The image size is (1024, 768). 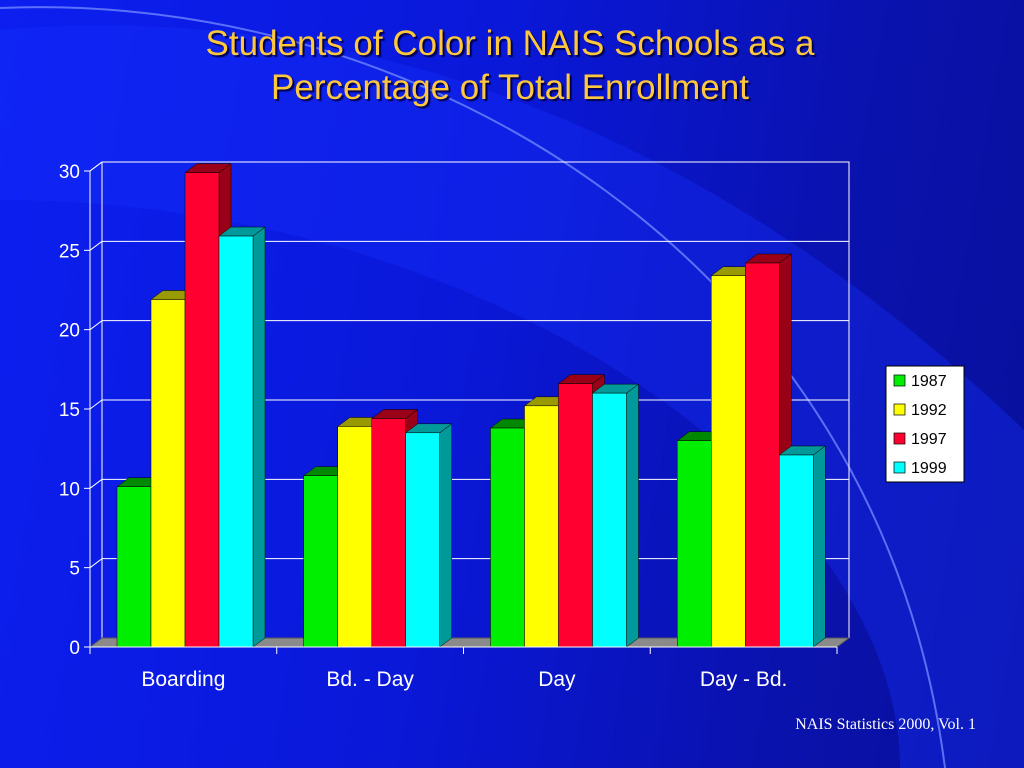 I want to click on x-tick-label: Day, so click(x=557, y=679).